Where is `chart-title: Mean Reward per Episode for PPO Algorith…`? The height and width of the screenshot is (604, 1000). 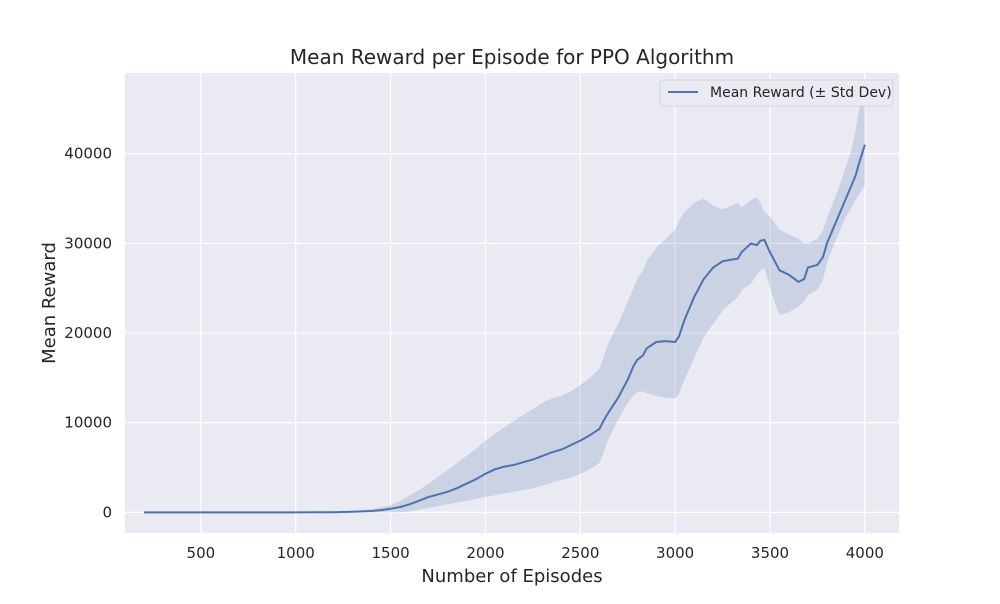 chart-title: Mean Reward per Episode for PPO Algorith… is located at coordinates (512, 57).